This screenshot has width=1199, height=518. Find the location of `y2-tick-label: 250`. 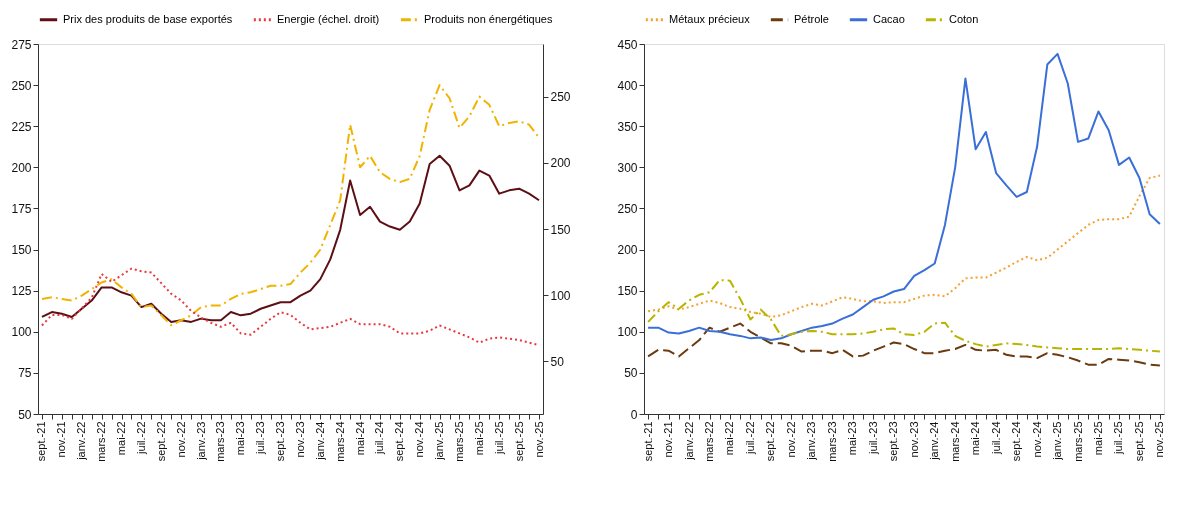

y2-tick-label: 250 is located at coordinates (560, 97).